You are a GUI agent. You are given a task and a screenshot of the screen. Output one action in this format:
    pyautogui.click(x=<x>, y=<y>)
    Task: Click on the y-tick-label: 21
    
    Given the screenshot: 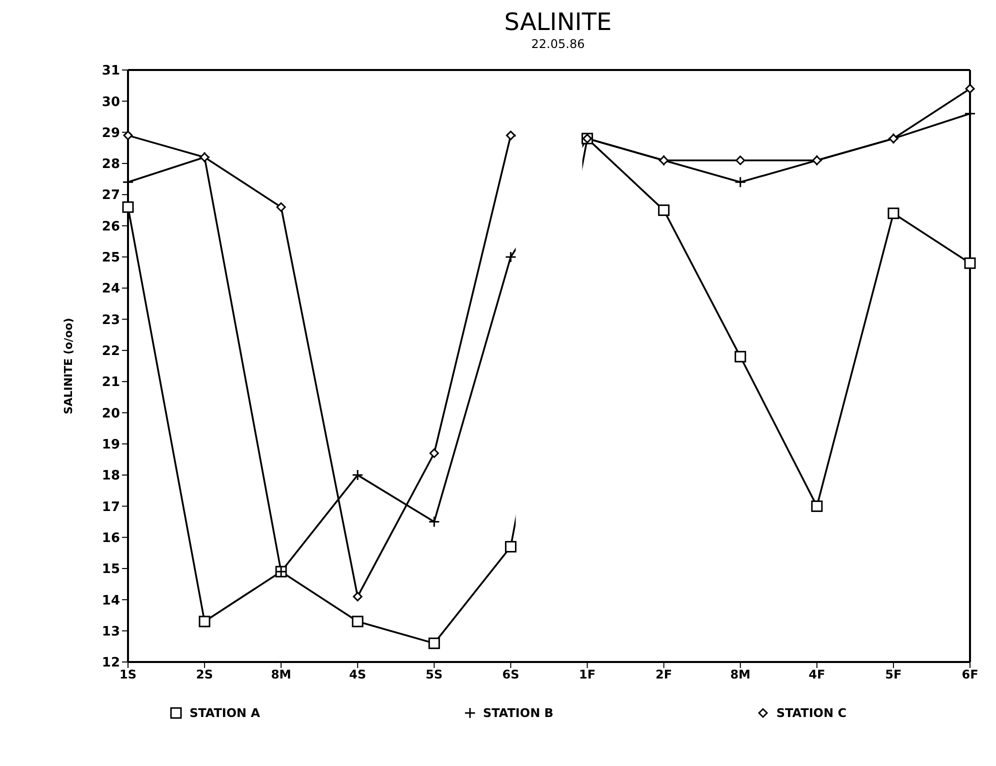 What is the action you would take?
    pyautogui.click(x=111, y=382)
    